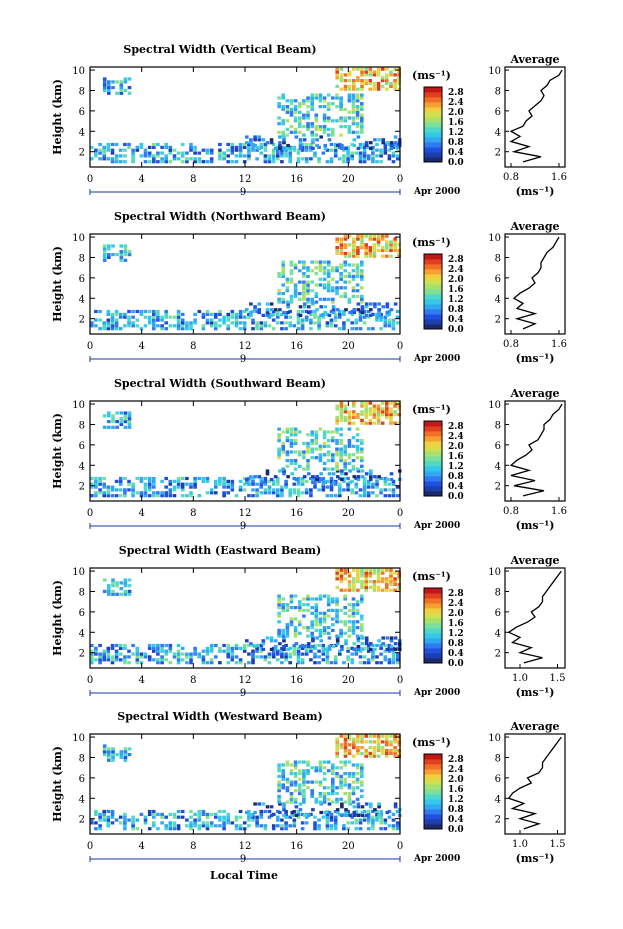  What do you see at coordinates (511, 177) in the screenshot?
I see `profile-x-tick-label: 0.8` at bounding box center [511, 177].